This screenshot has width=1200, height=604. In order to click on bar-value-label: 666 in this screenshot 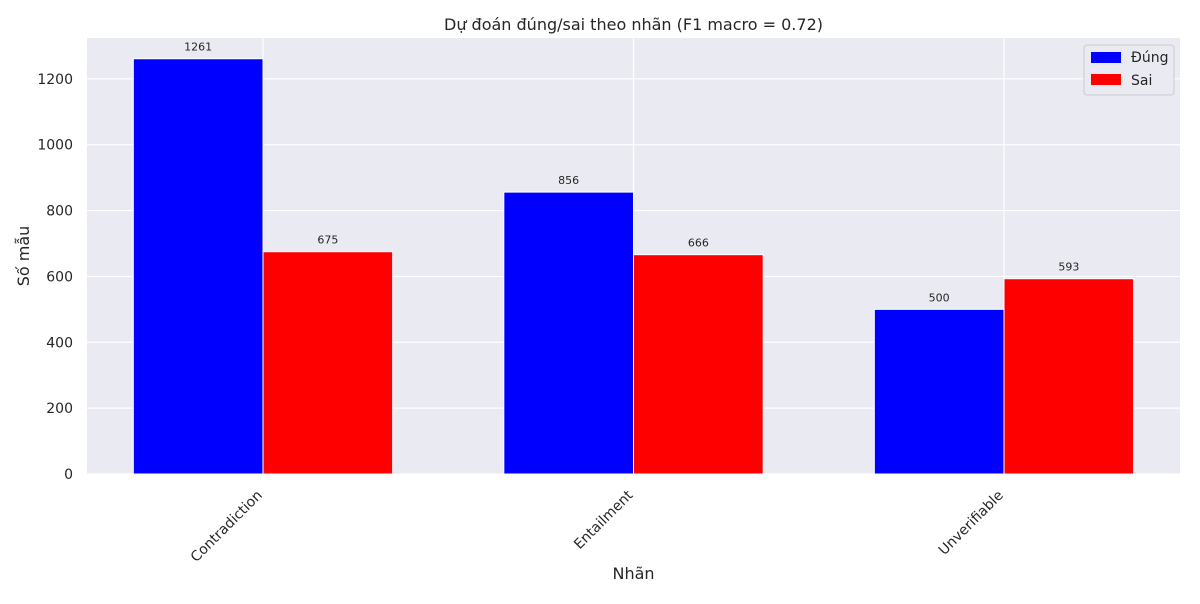, I will do `click(698, 243)`.